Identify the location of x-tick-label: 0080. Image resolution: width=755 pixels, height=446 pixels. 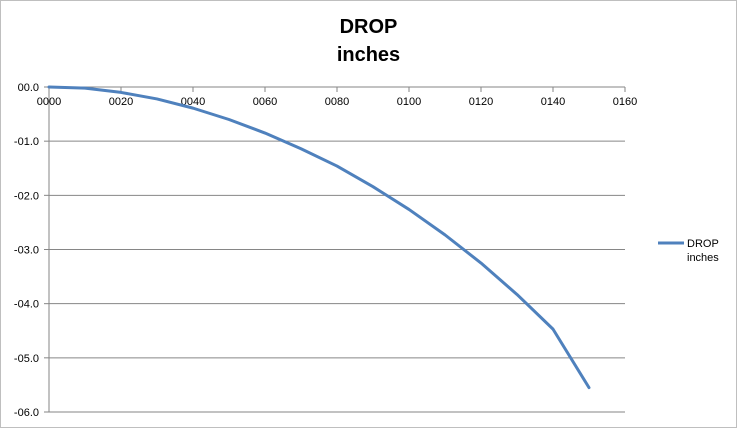
(337, 102).